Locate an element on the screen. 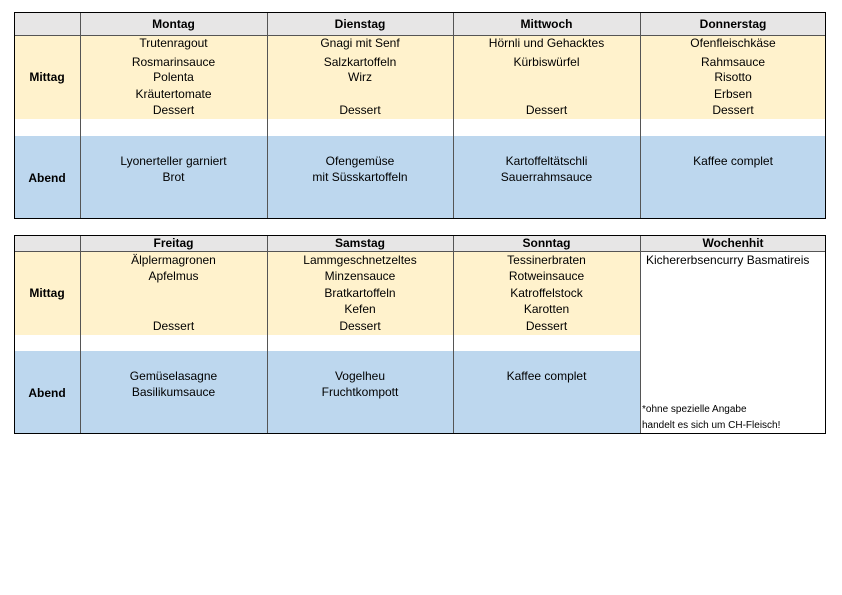 Image resolution: width=842 pixels, height=595 pixels. day-header: Sonntag is located at coordinates (546, 243).